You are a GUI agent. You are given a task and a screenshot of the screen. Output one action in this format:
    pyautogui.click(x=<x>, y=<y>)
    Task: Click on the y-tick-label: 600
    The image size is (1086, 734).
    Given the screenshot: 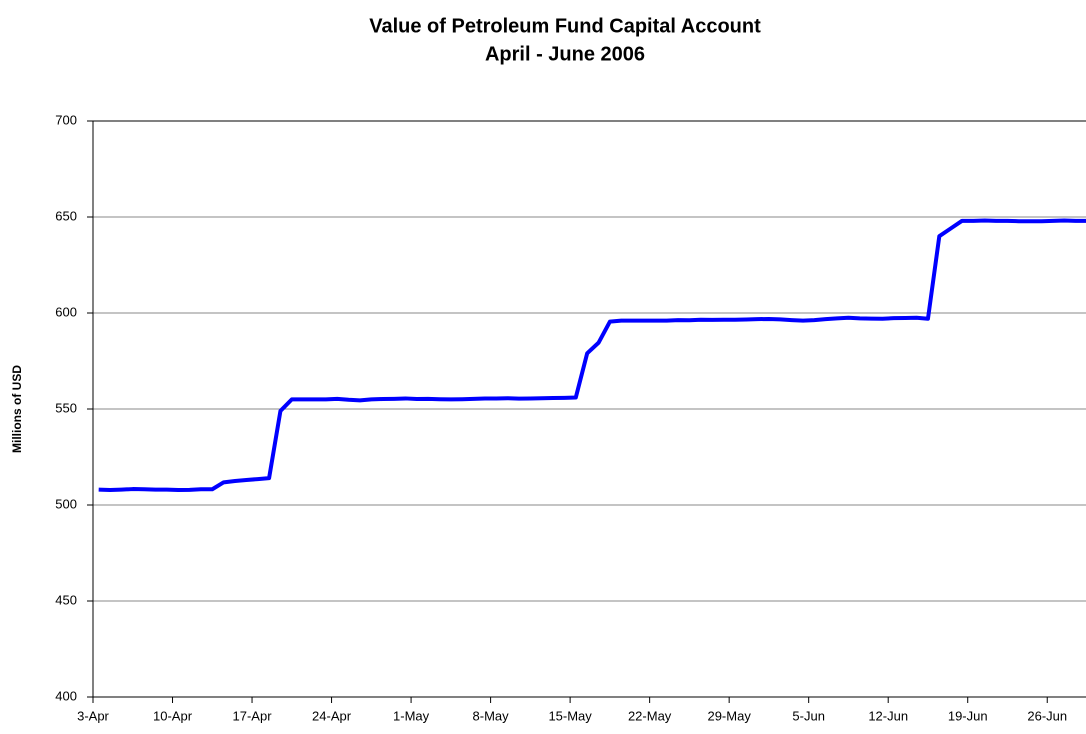 What is the action you would take?
    pyautogui.click(x=66, y=311)
    